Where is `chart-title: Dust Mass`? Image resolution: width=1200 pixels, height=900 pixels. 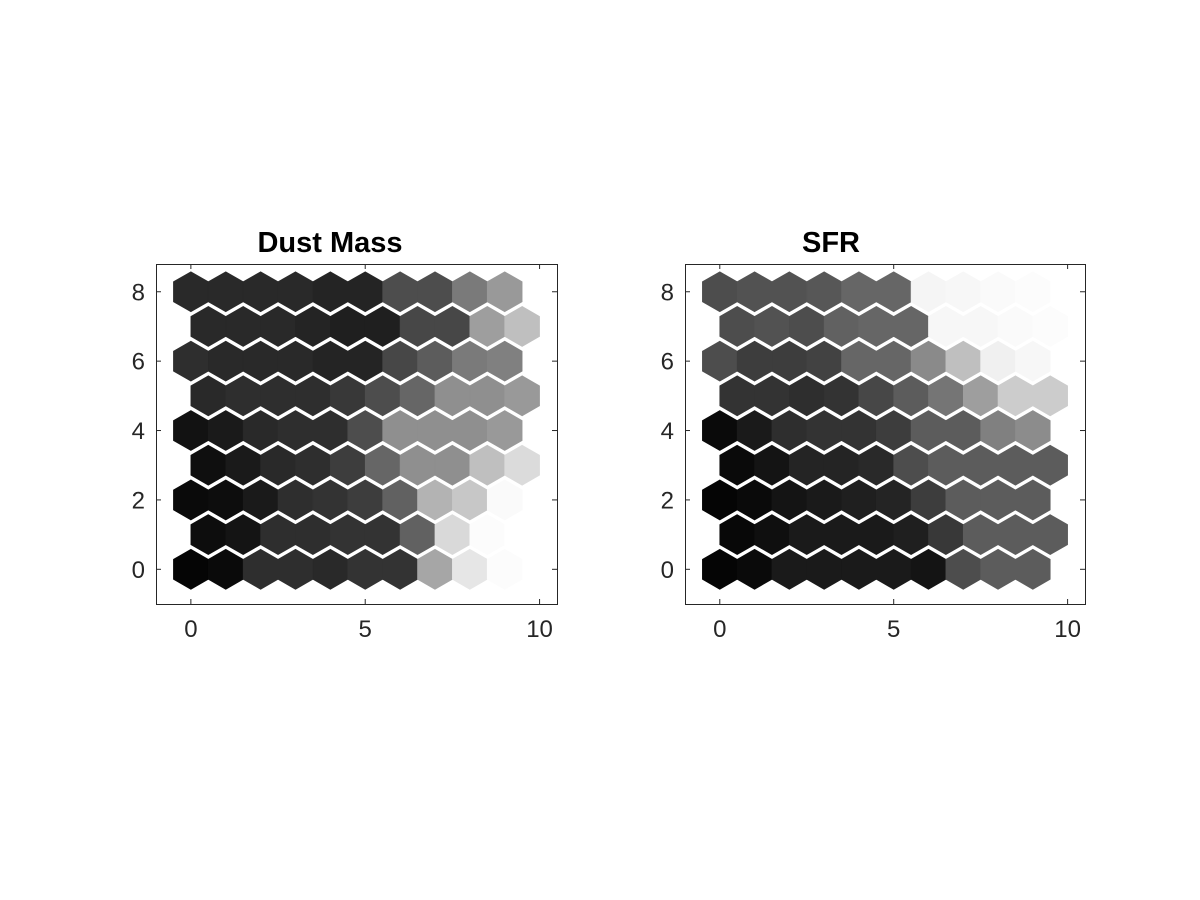 chart-title: Dust Mass is located at coordinates (329, 243).